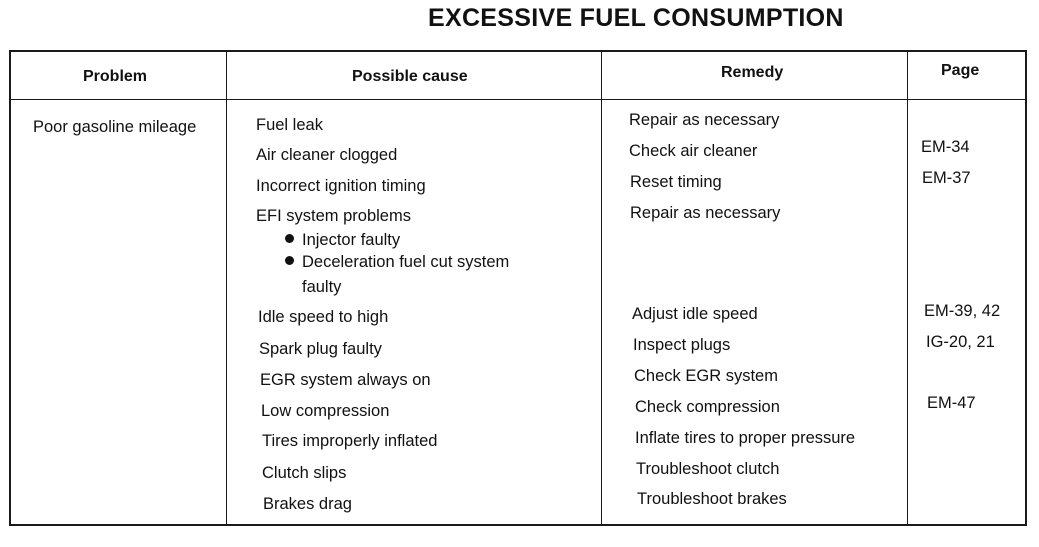 The image size is (1039, 547). Describe the element at coordinates (962, 311) in the screenshot. I see `page-ref: EM-39, 42` at that location.